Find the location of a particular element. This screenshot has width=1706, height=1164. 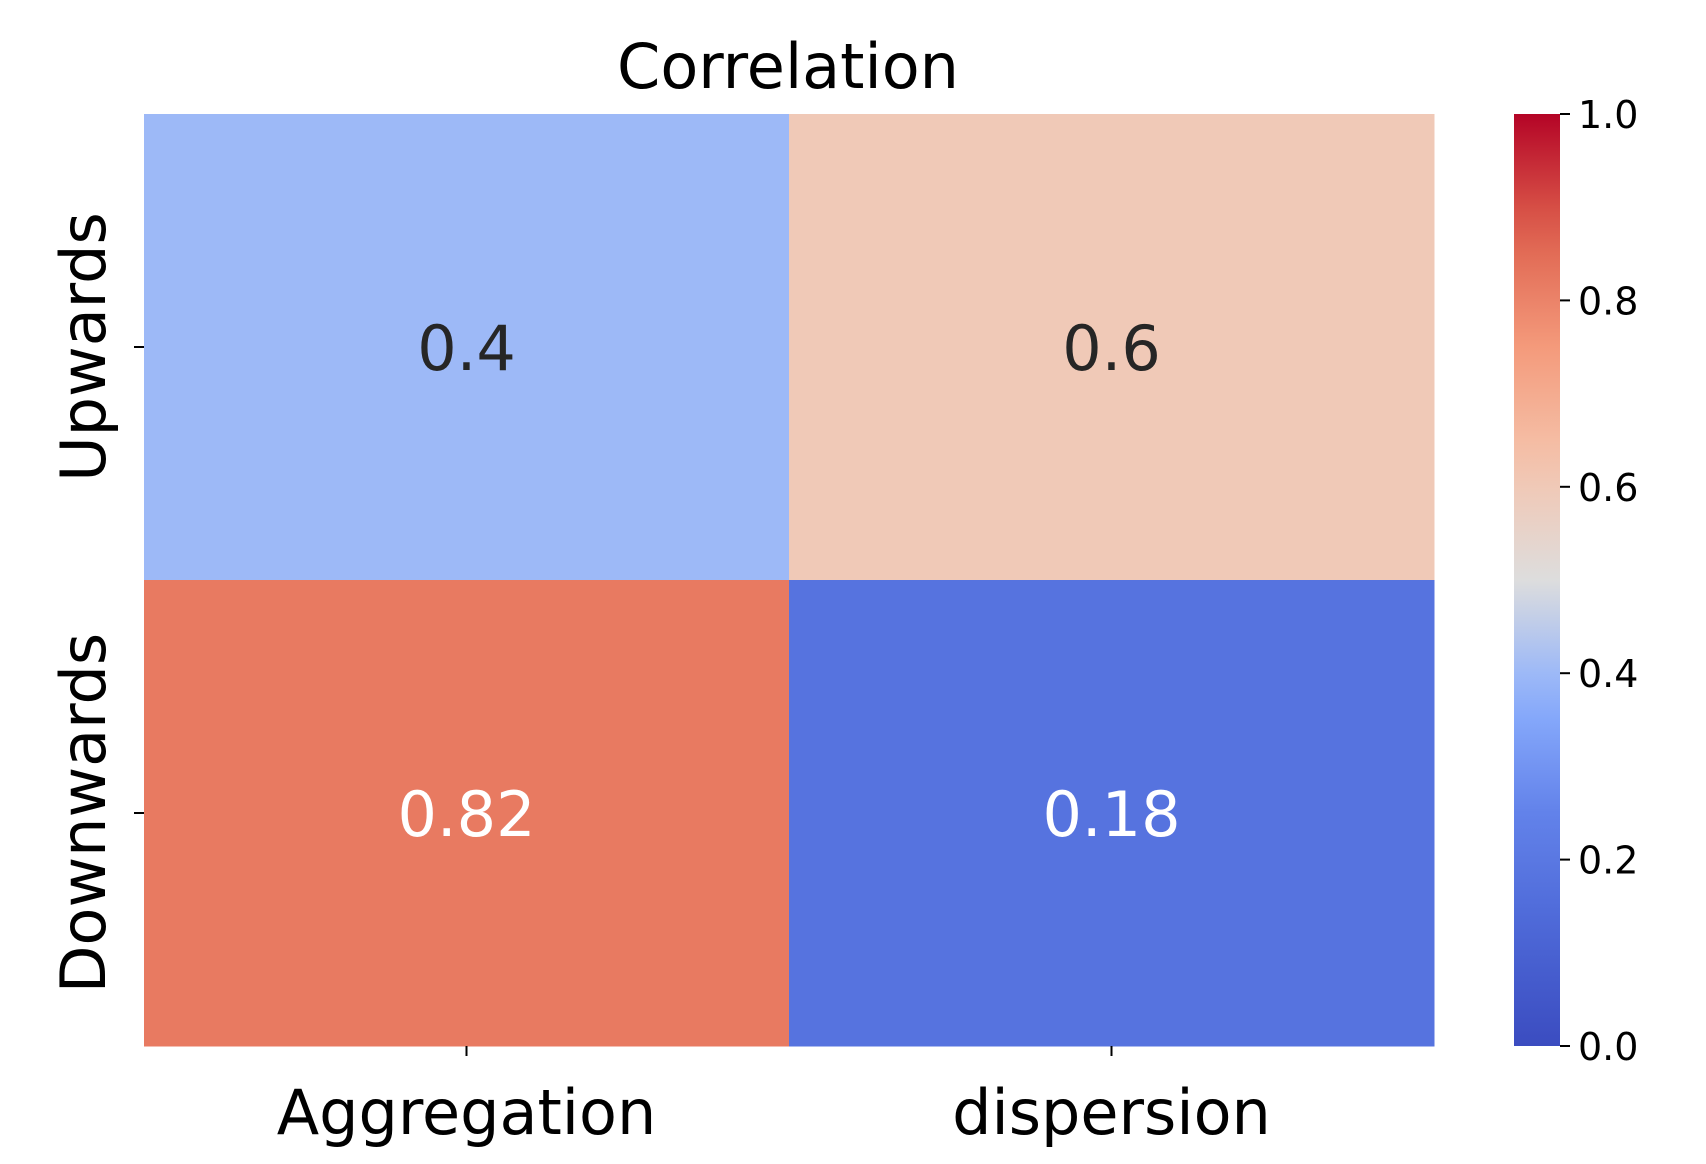

chart-title: Correlation is located at coordinates (788, 66).